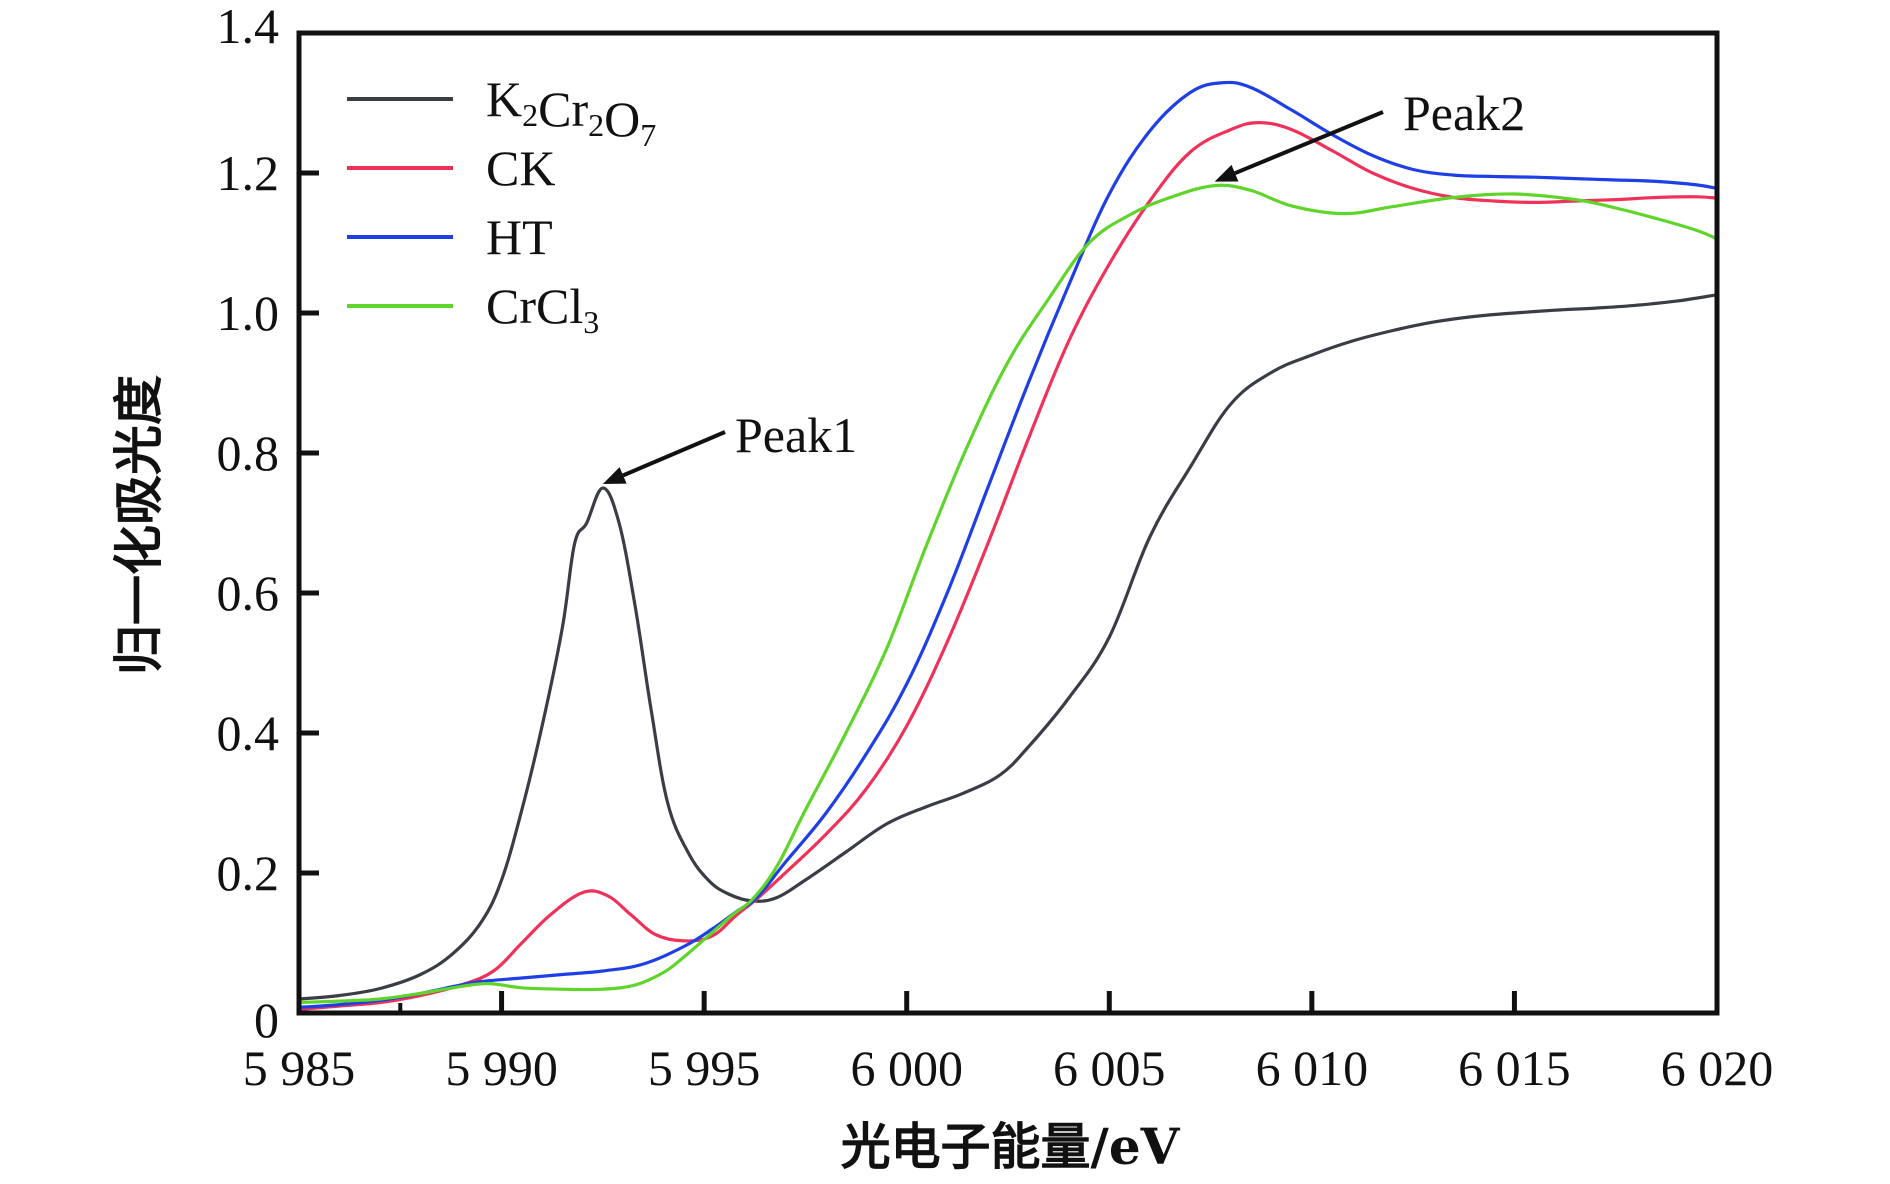 Image resolution: width=1890 pixels, height=1184 pixels. What do you see at coordinates (501, 1068) in the screenshot?
I see `x-tick-label: 5 990` at bounding box center [501, 1068].